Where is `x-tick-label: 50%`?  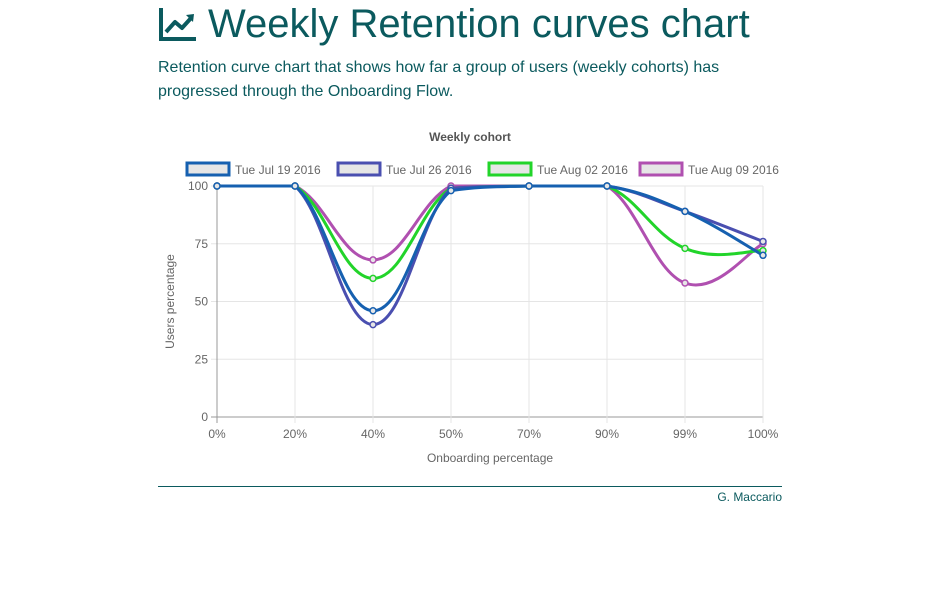
x-tick-label: 50% is located at coordinates (451, 434).